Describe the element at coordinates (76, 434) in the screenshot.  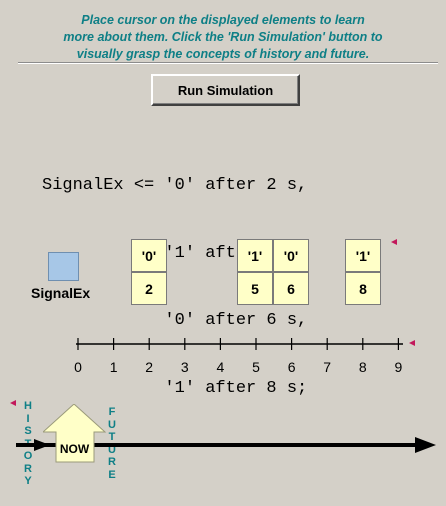
I see `now-indicator-icon` at that location.